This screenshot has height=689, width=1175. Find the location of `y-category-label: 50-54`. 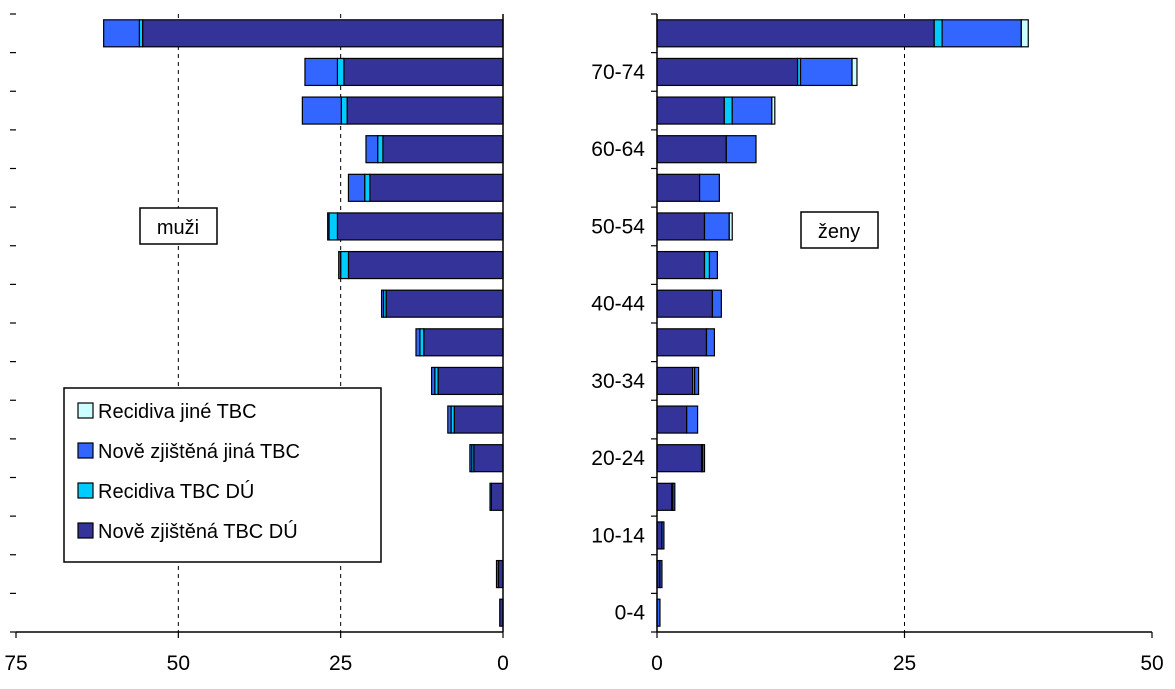

y-category-label: 50-54 is located at coordinates (618, 226).